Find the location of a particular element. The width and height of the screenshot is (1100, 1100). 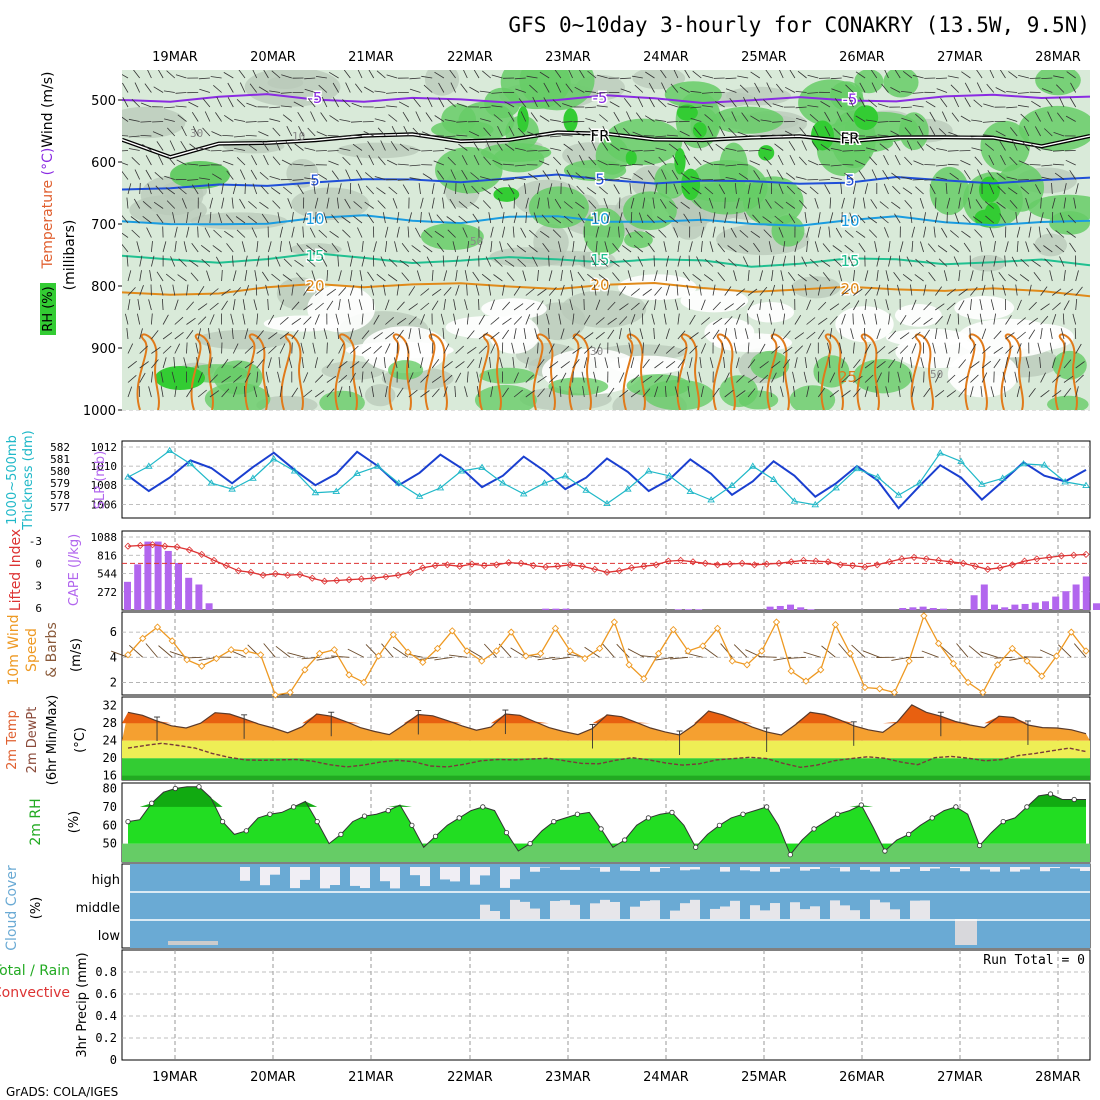

rh-point is located at coordinates (293, 807).